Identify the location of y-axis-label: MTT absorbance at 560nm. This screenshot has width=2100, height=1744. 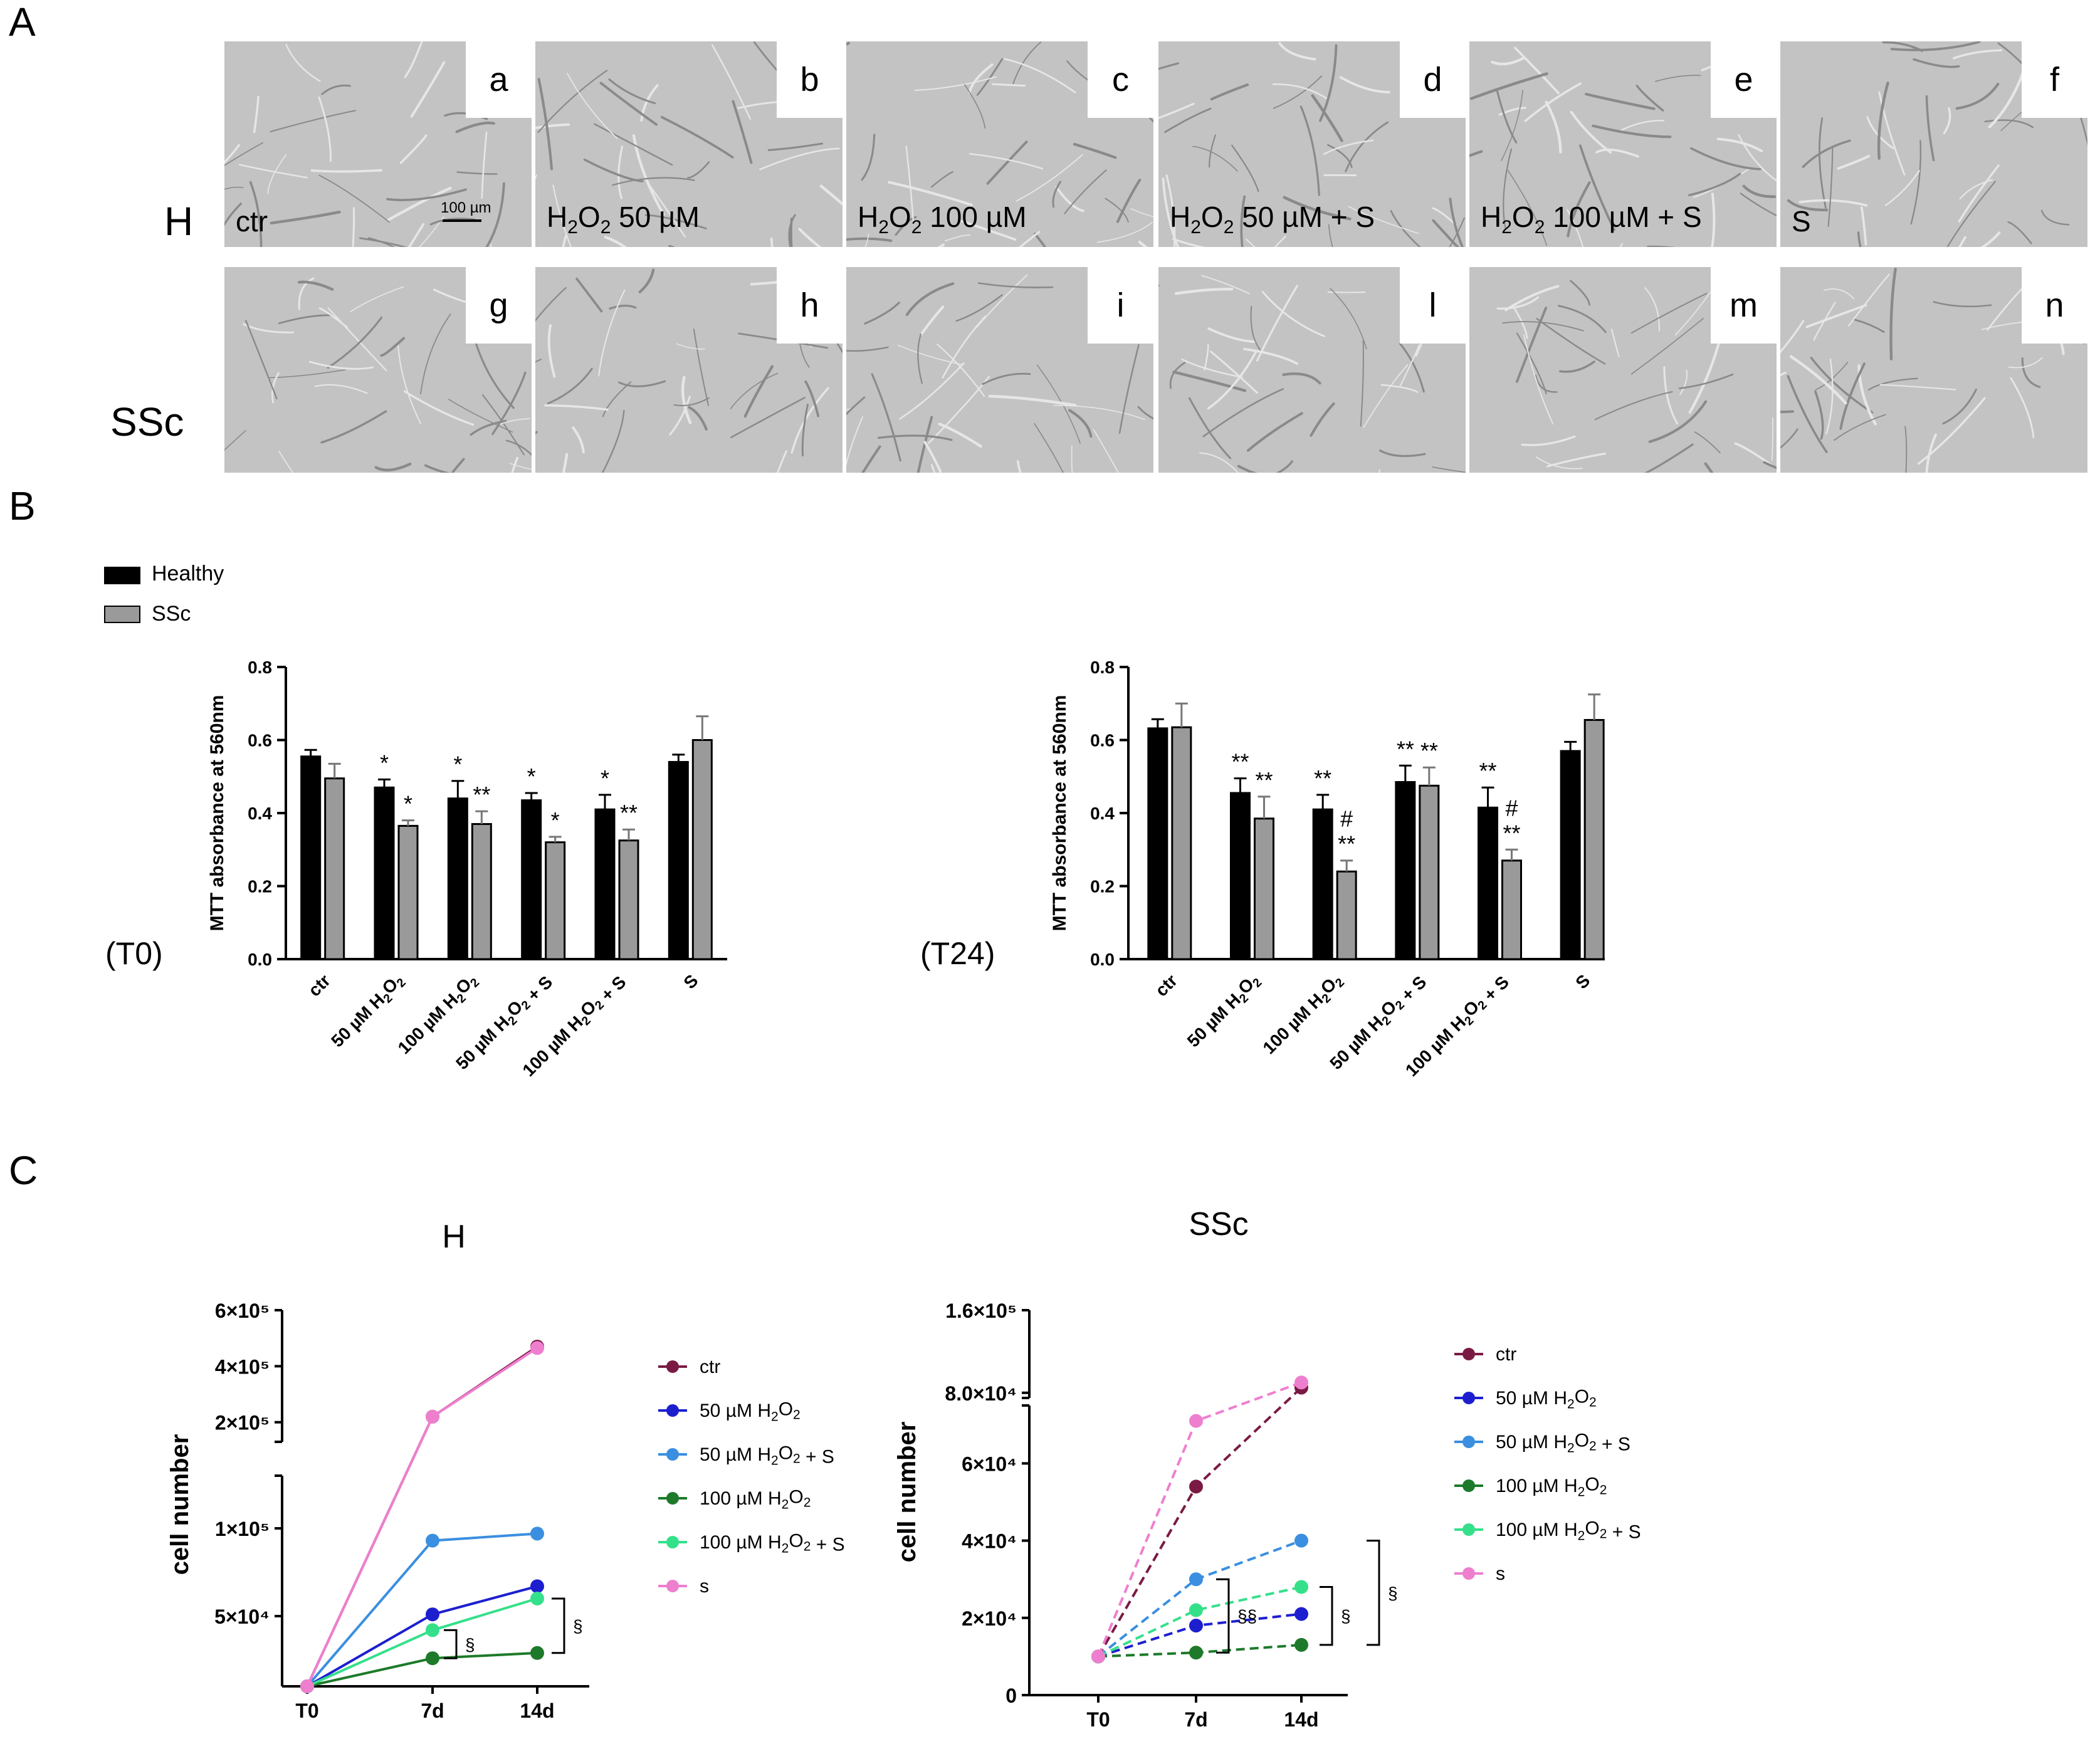
(1059, 813).